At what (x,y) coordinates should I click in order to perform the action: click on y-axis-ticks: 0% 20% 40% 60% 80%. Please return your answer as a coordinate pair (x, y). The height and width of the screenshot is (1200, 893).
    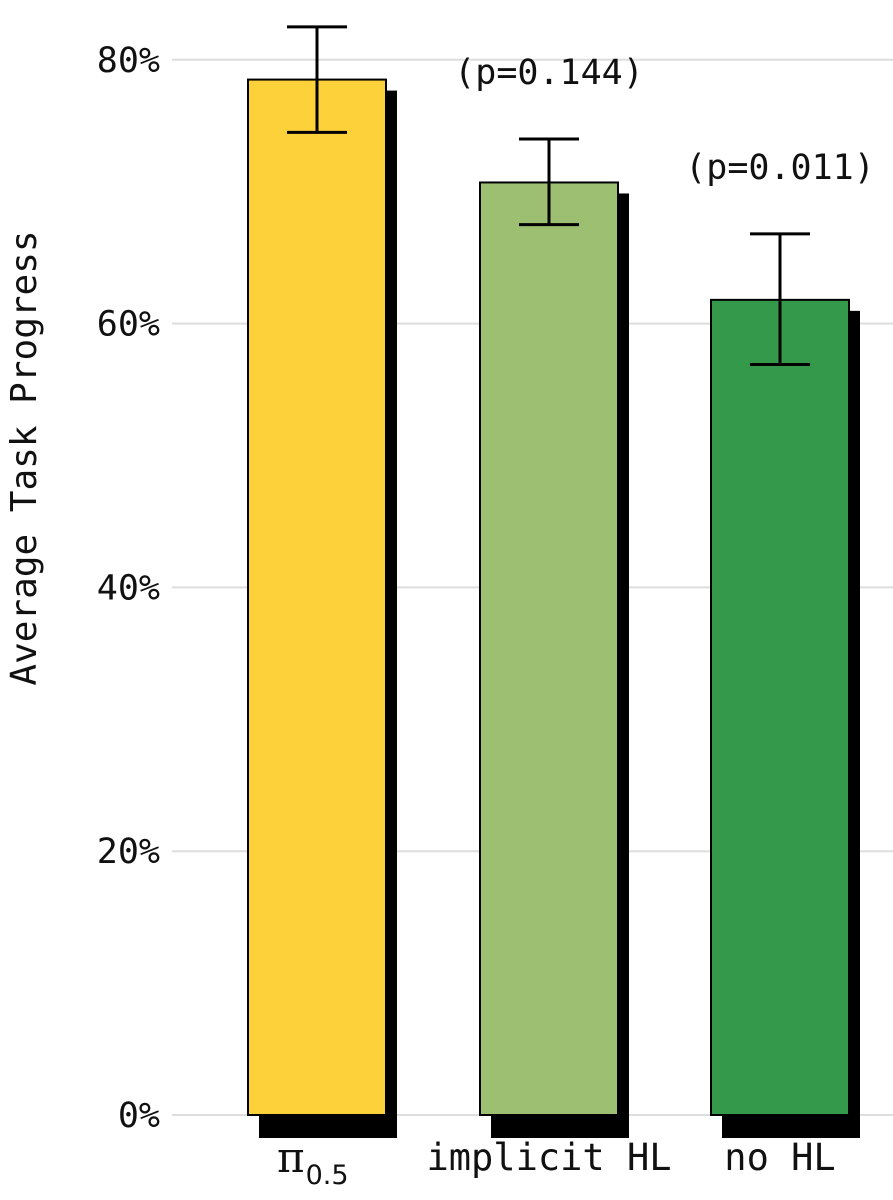
    Looking at the image, I should click on (128, 588).